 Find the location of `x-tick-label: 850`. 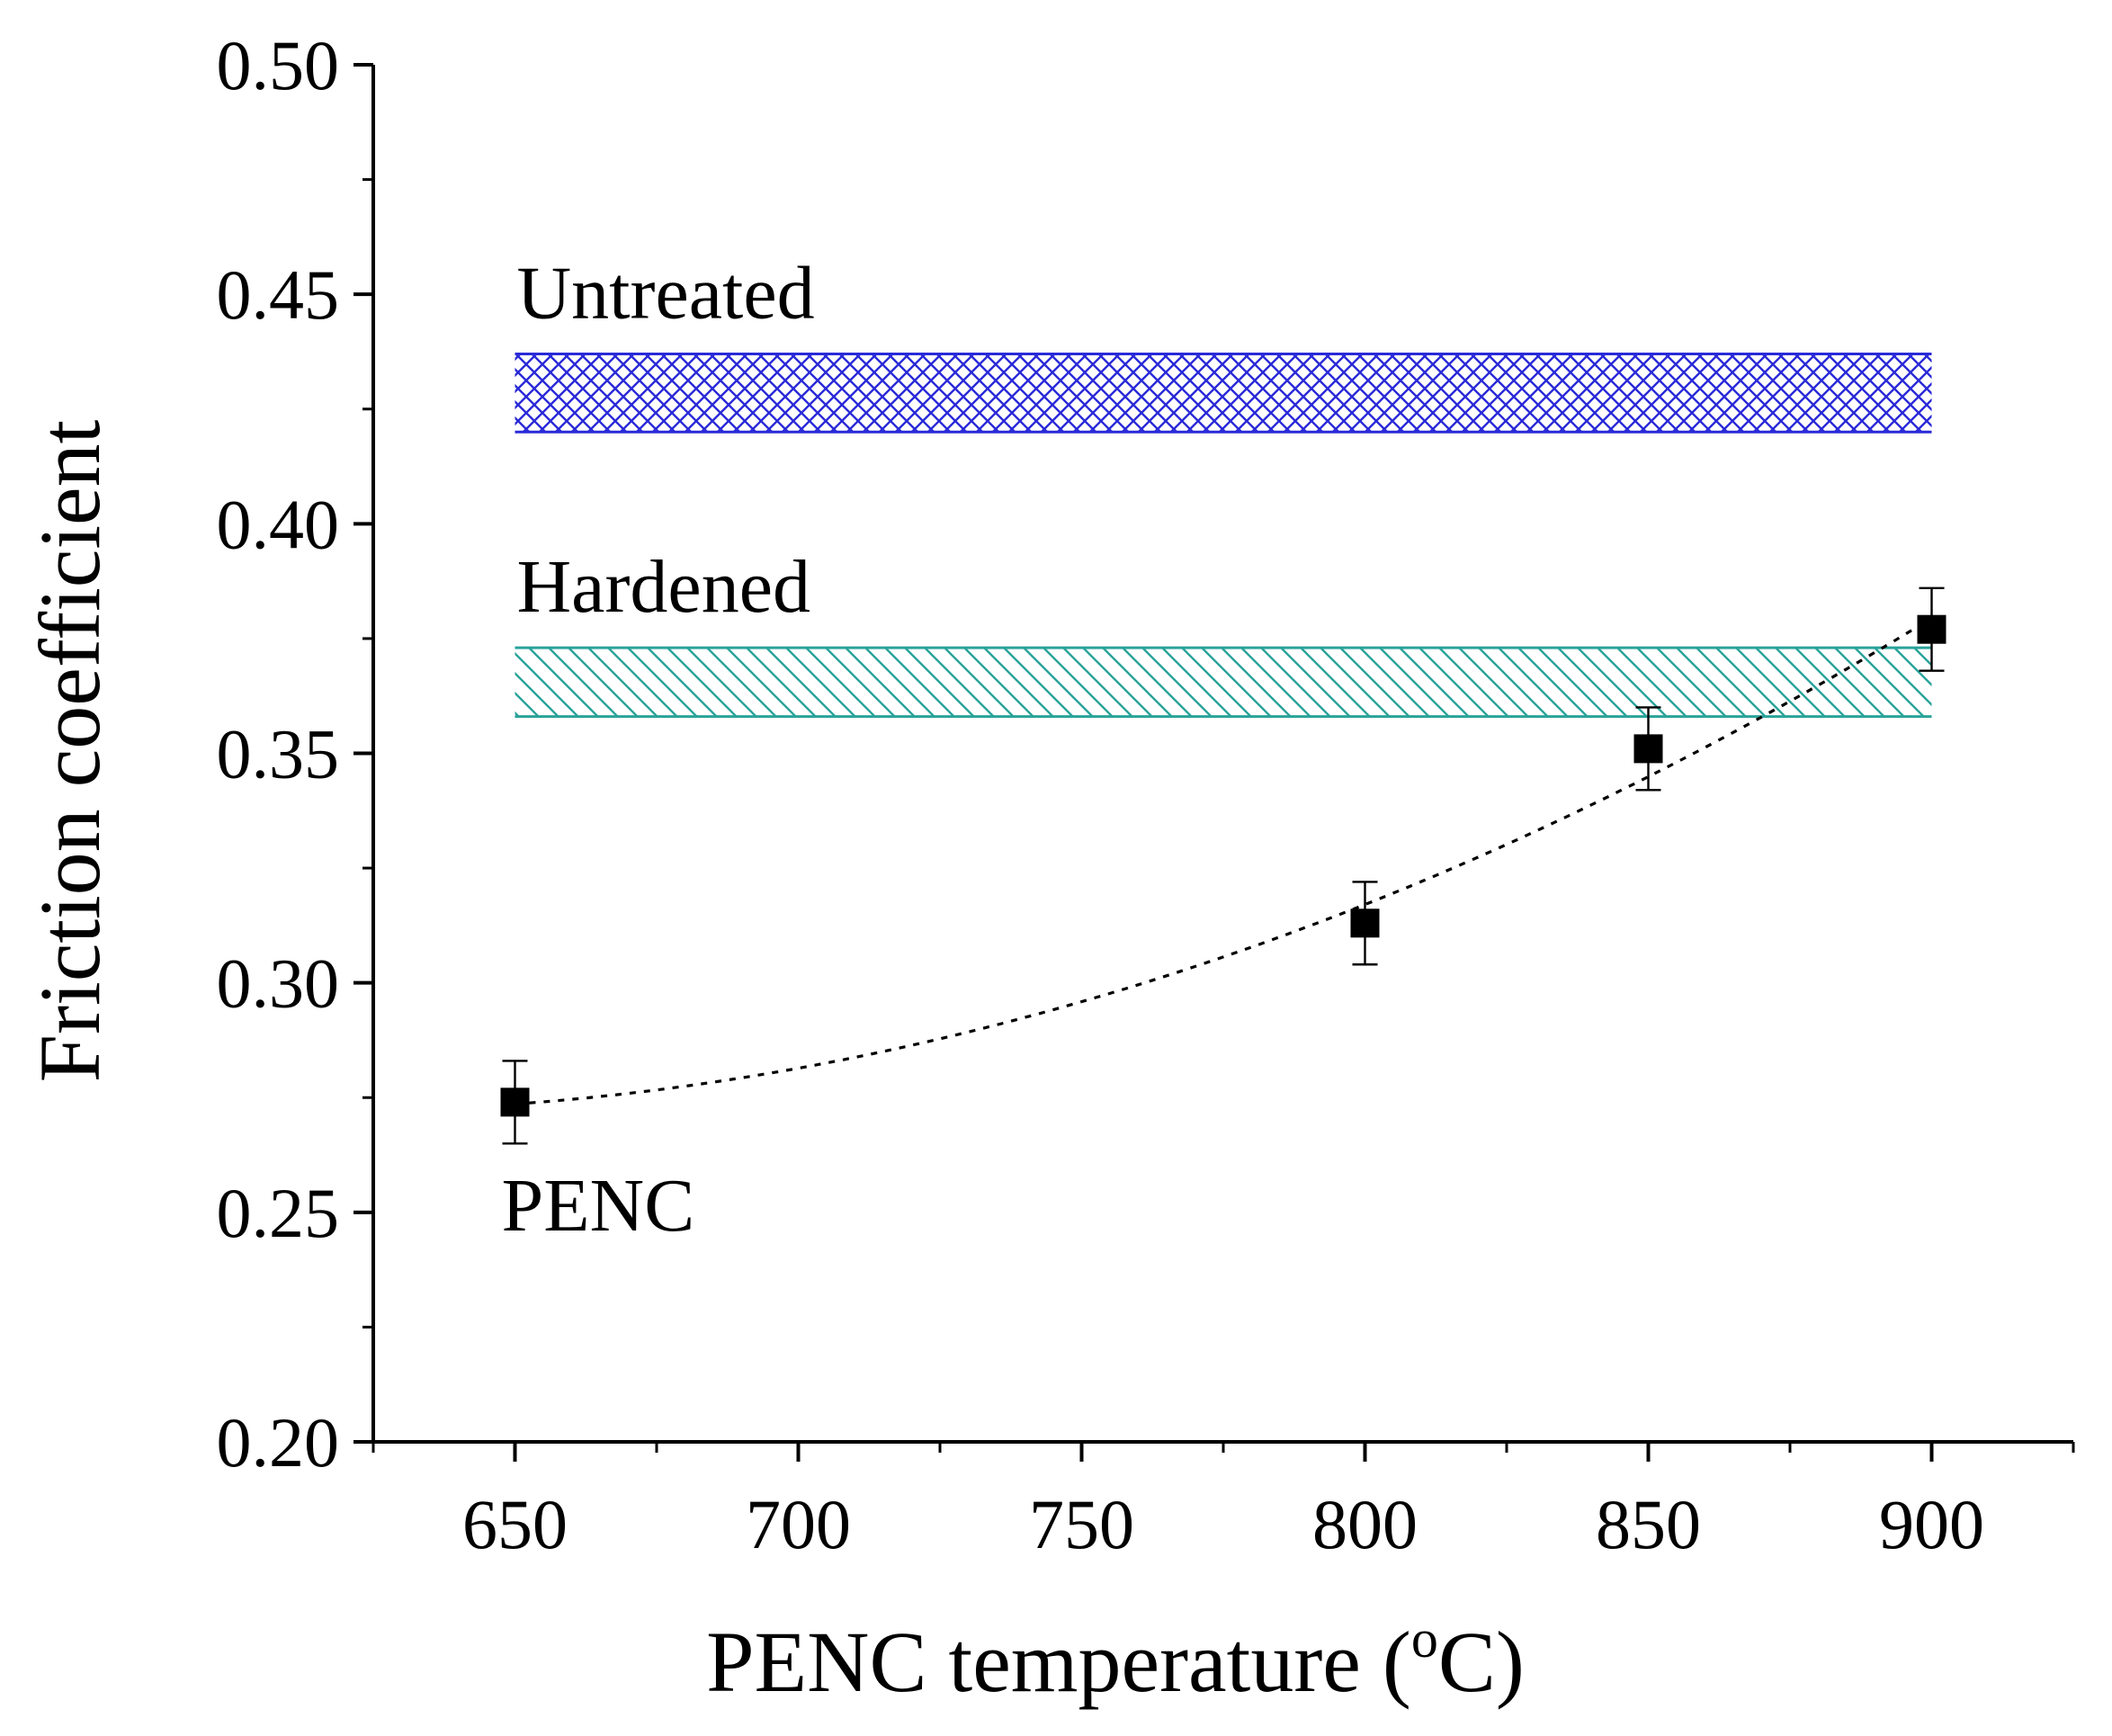

x-tick-label: 850 is located at coordinates (1649, 1524).